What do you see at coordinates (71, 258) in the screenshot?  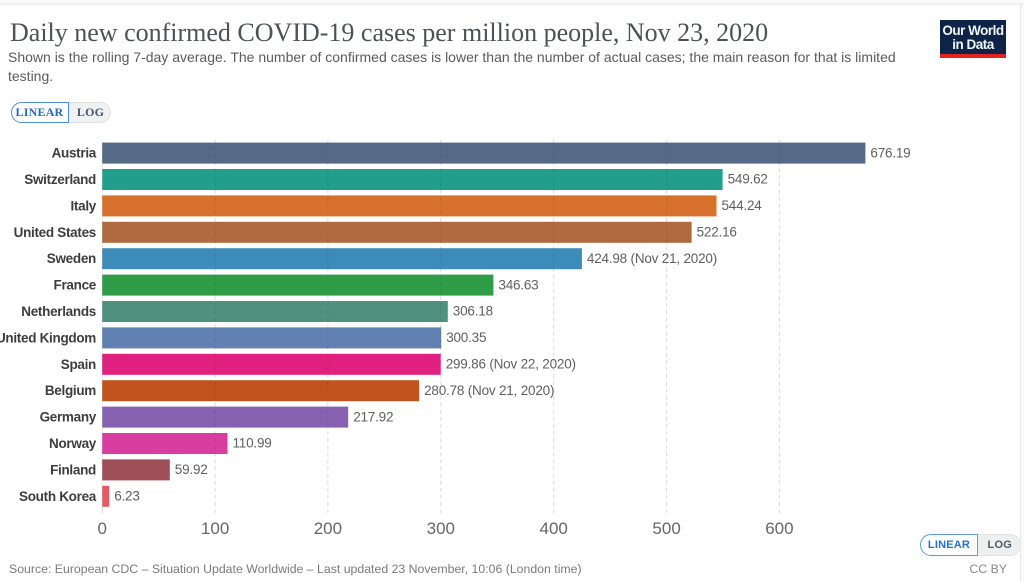 I see `svg-text: Sweden` at bounding box center [71, 258].